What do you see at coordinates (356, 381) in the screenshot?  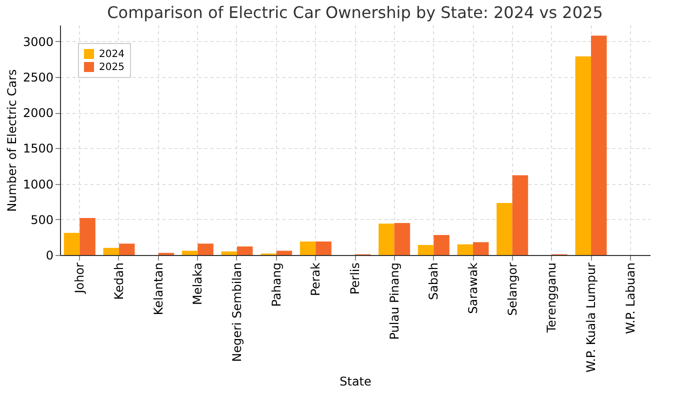 I see `x-axis-title: State` at bounding box center [356, 381].